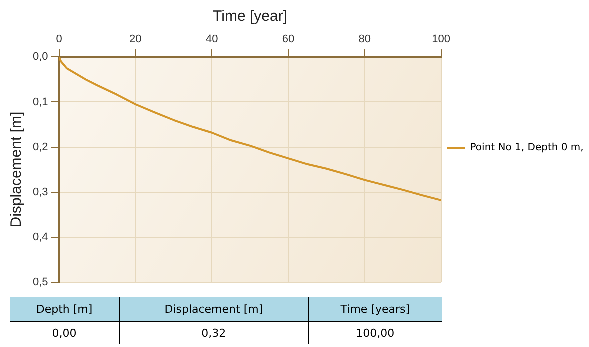  Describe the element at coordinates (250, 17) in the screenshot. I see `x-axis-title: Time [year]` at that location.